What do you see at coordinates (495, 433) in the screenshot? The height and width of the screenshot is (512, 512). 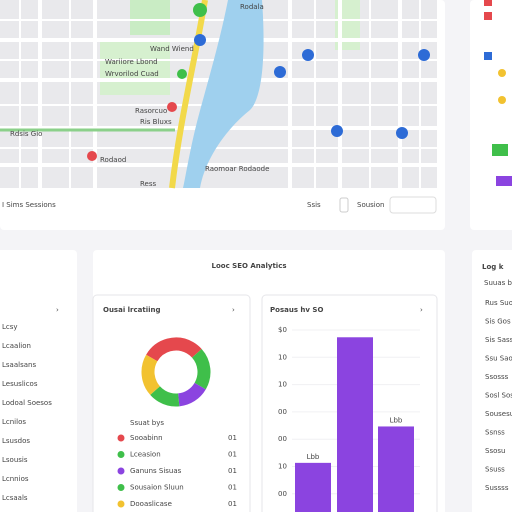 I see `list-item: Ssnss` at bounding box center [495, 433].